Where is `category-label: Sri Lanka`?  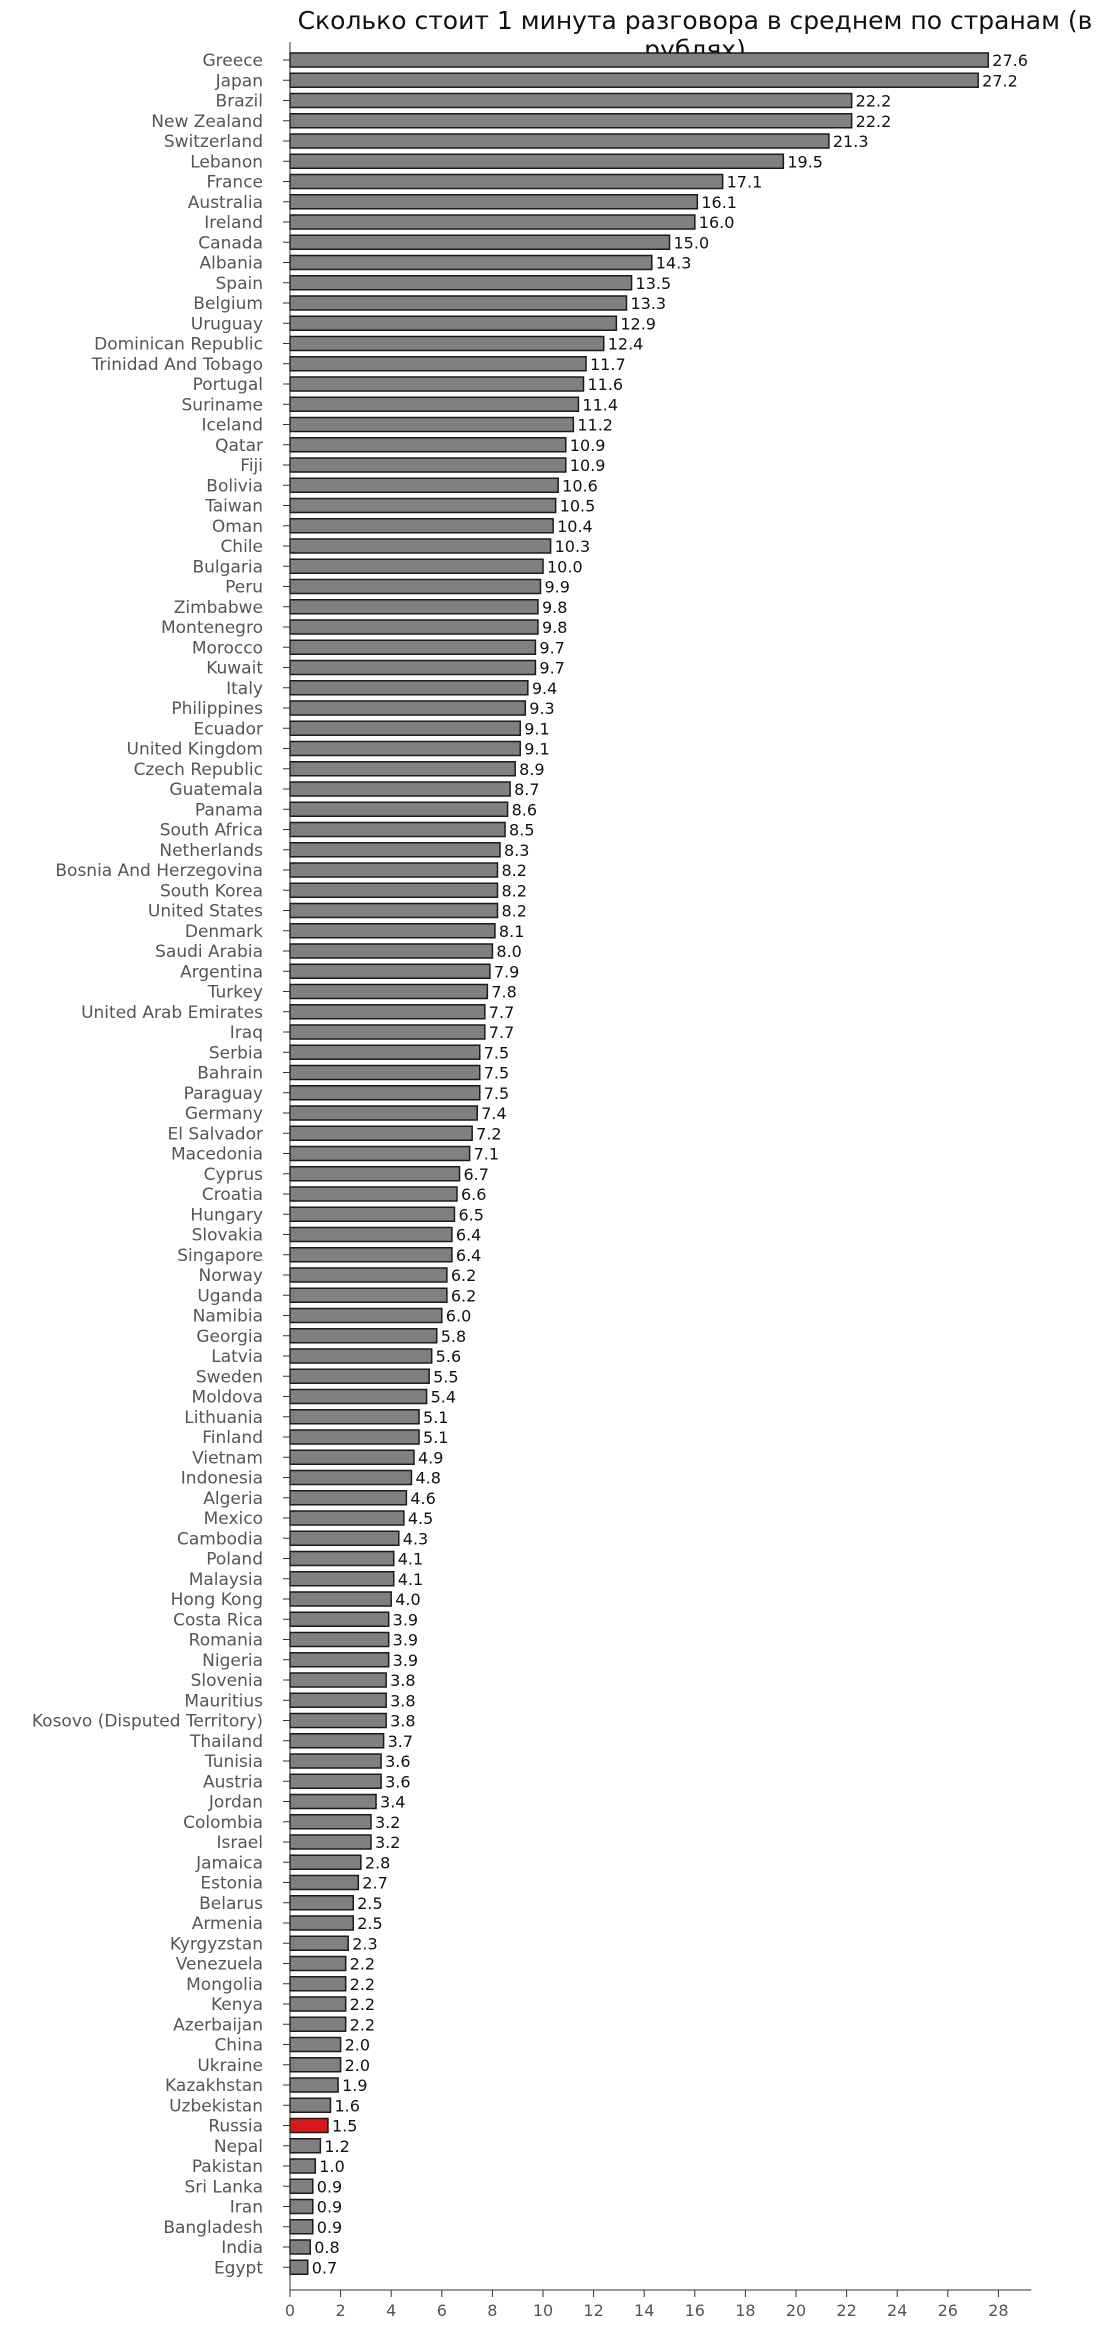
category-label: Sri Lanka is located at coordinates (223, 2187).